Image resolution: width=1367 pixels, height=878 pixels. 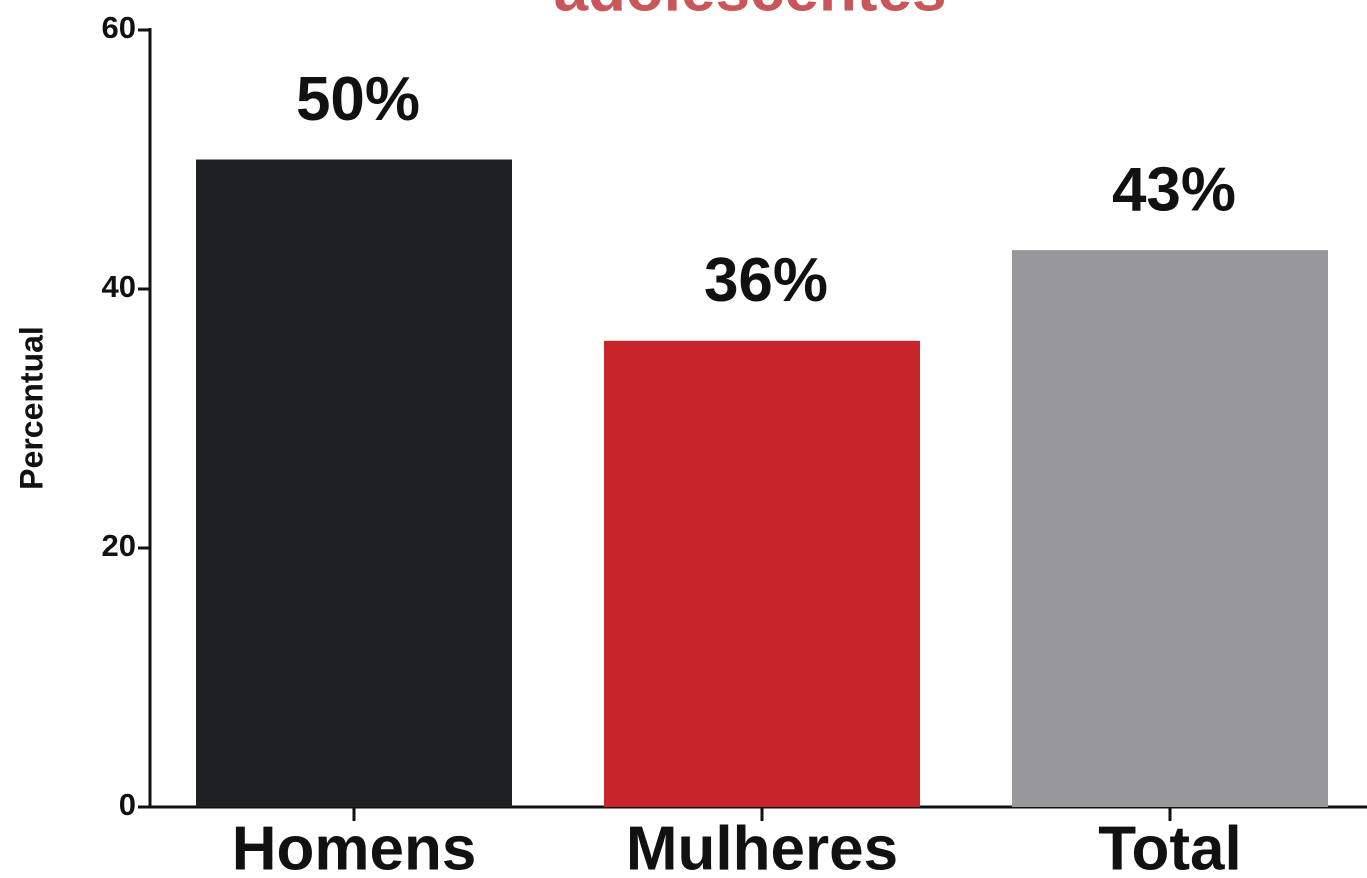 I want to click on chart-title: adolescentes, so click(x=750, y=12).